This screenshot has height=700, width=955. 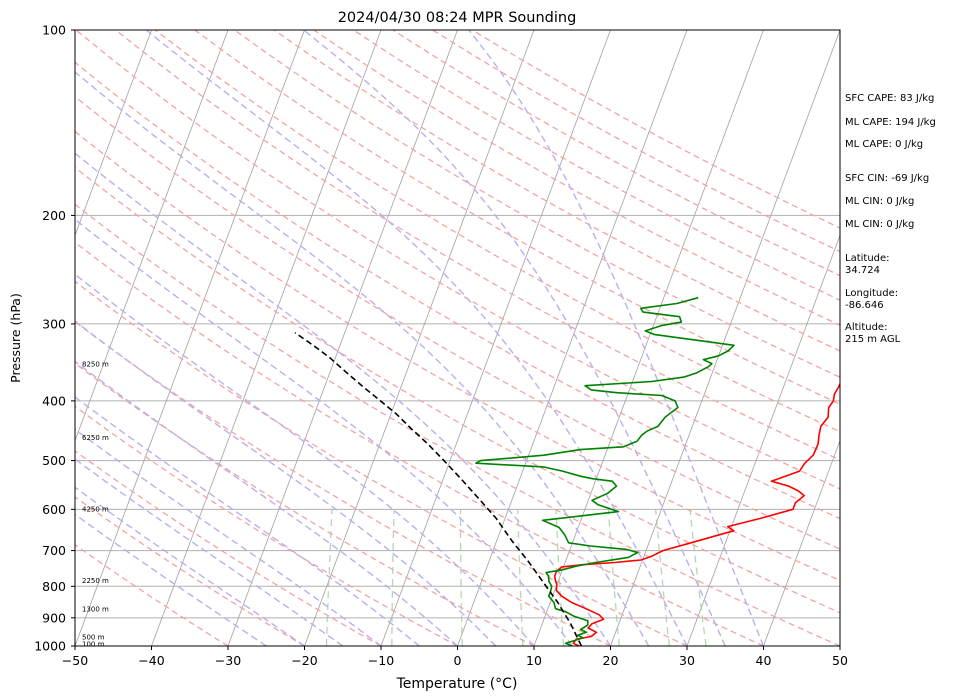 What do you see at coordinates (228, 660) in the screenshot?
I see `x-tick-label: −30` at bounding box center [228, 660].